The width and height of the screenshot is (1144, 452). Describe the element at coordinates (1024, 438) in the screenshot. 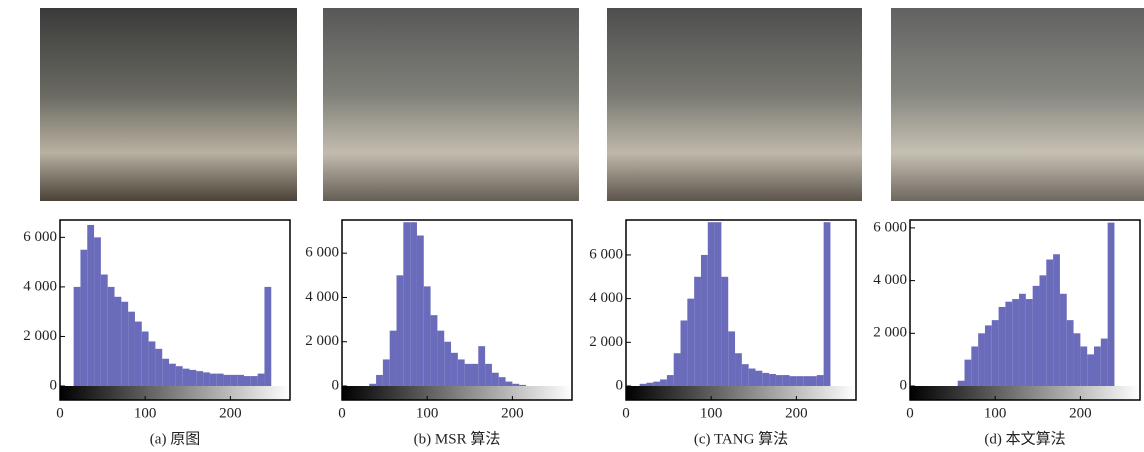

I see `caption: (d) 本文算法` at that location.